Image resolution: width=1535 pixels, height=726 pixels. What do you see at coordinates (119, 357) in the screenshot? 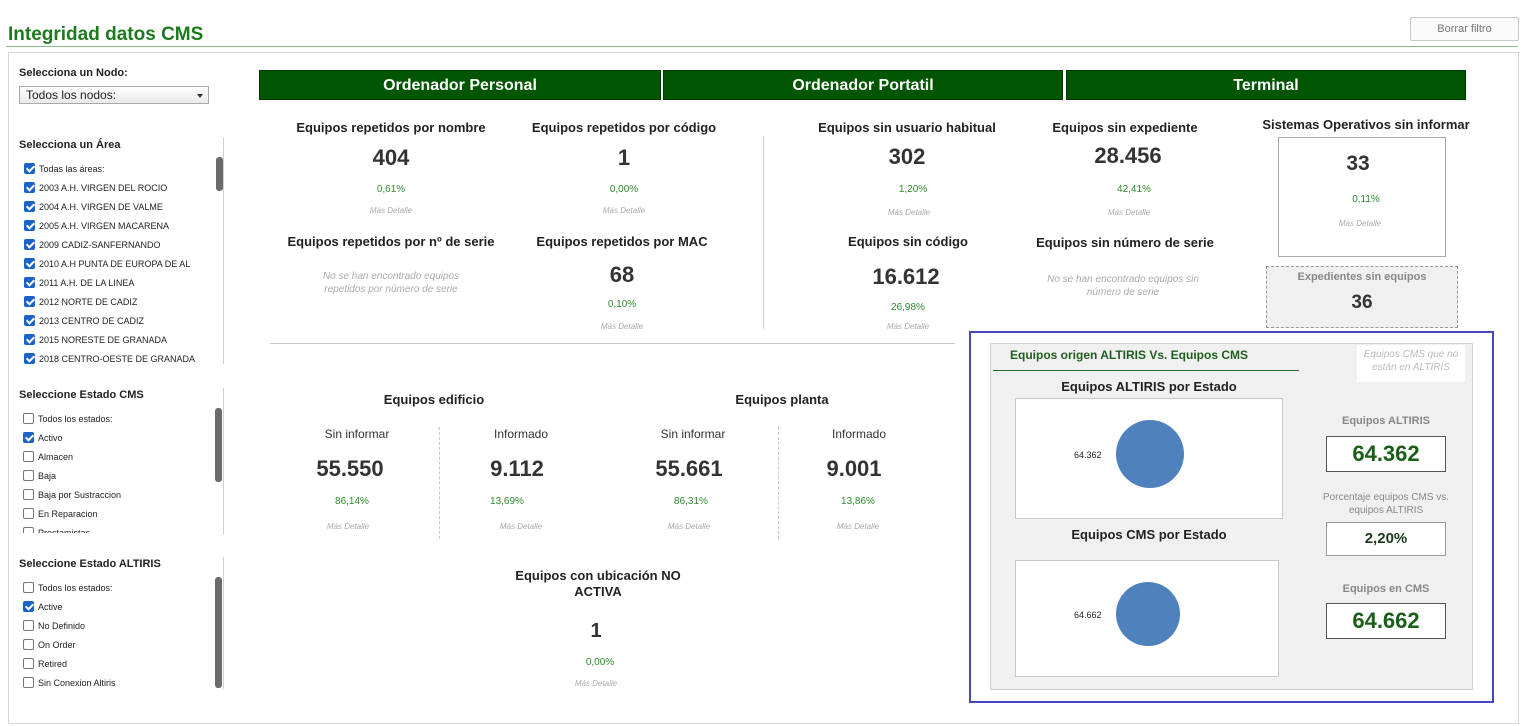
I see `area-option: 2018 CENTRO-OESTE DE GRANADA` at bounding box center [119, 357].